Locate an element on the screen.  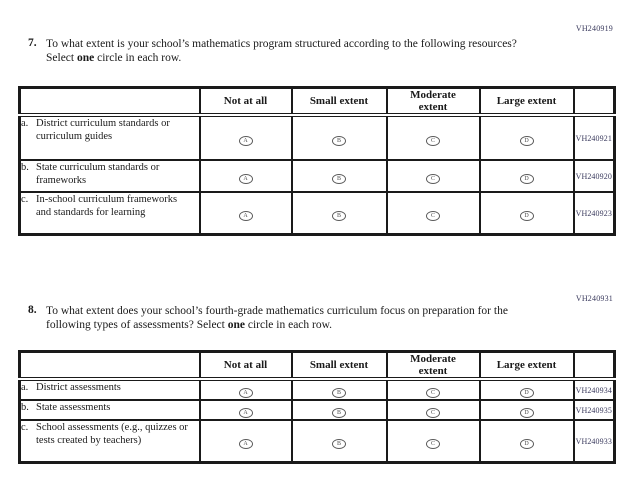
row-label: a. District assessments is located at coordinates (109, 389).